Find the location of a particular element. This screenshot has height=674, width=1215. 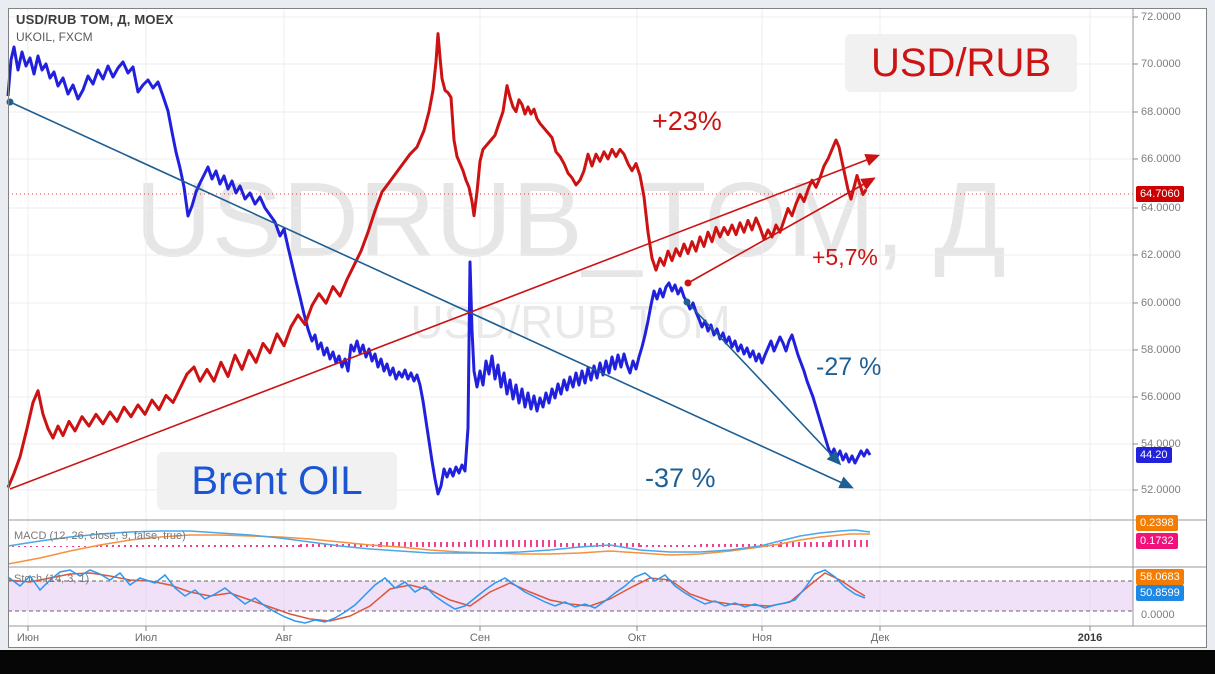

stoch-indicator-label: Stoch (14, 3, 1) is located at coordinates (52, 579).